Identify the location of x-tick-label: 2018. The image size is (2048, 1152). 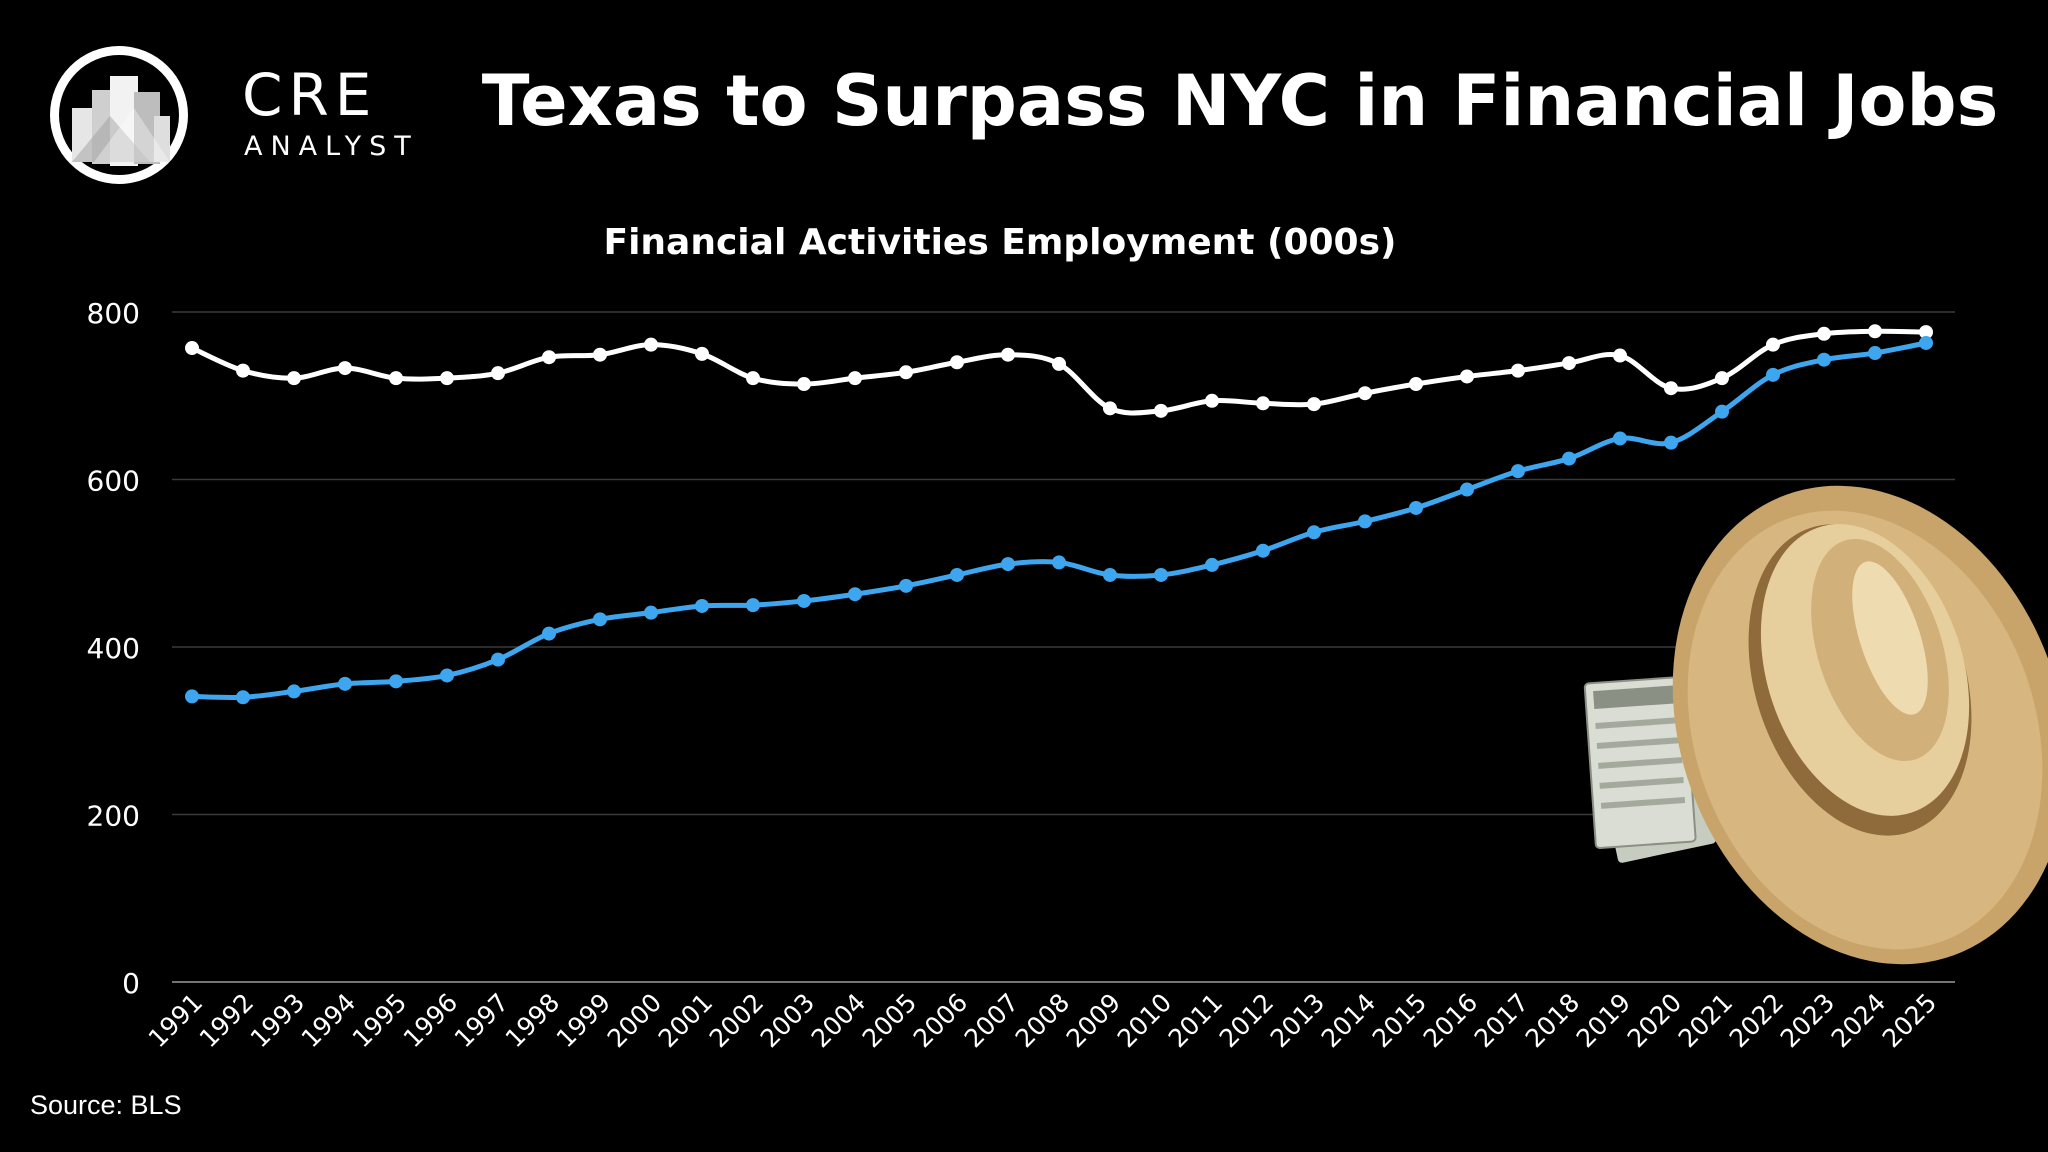
(1552, 1020).